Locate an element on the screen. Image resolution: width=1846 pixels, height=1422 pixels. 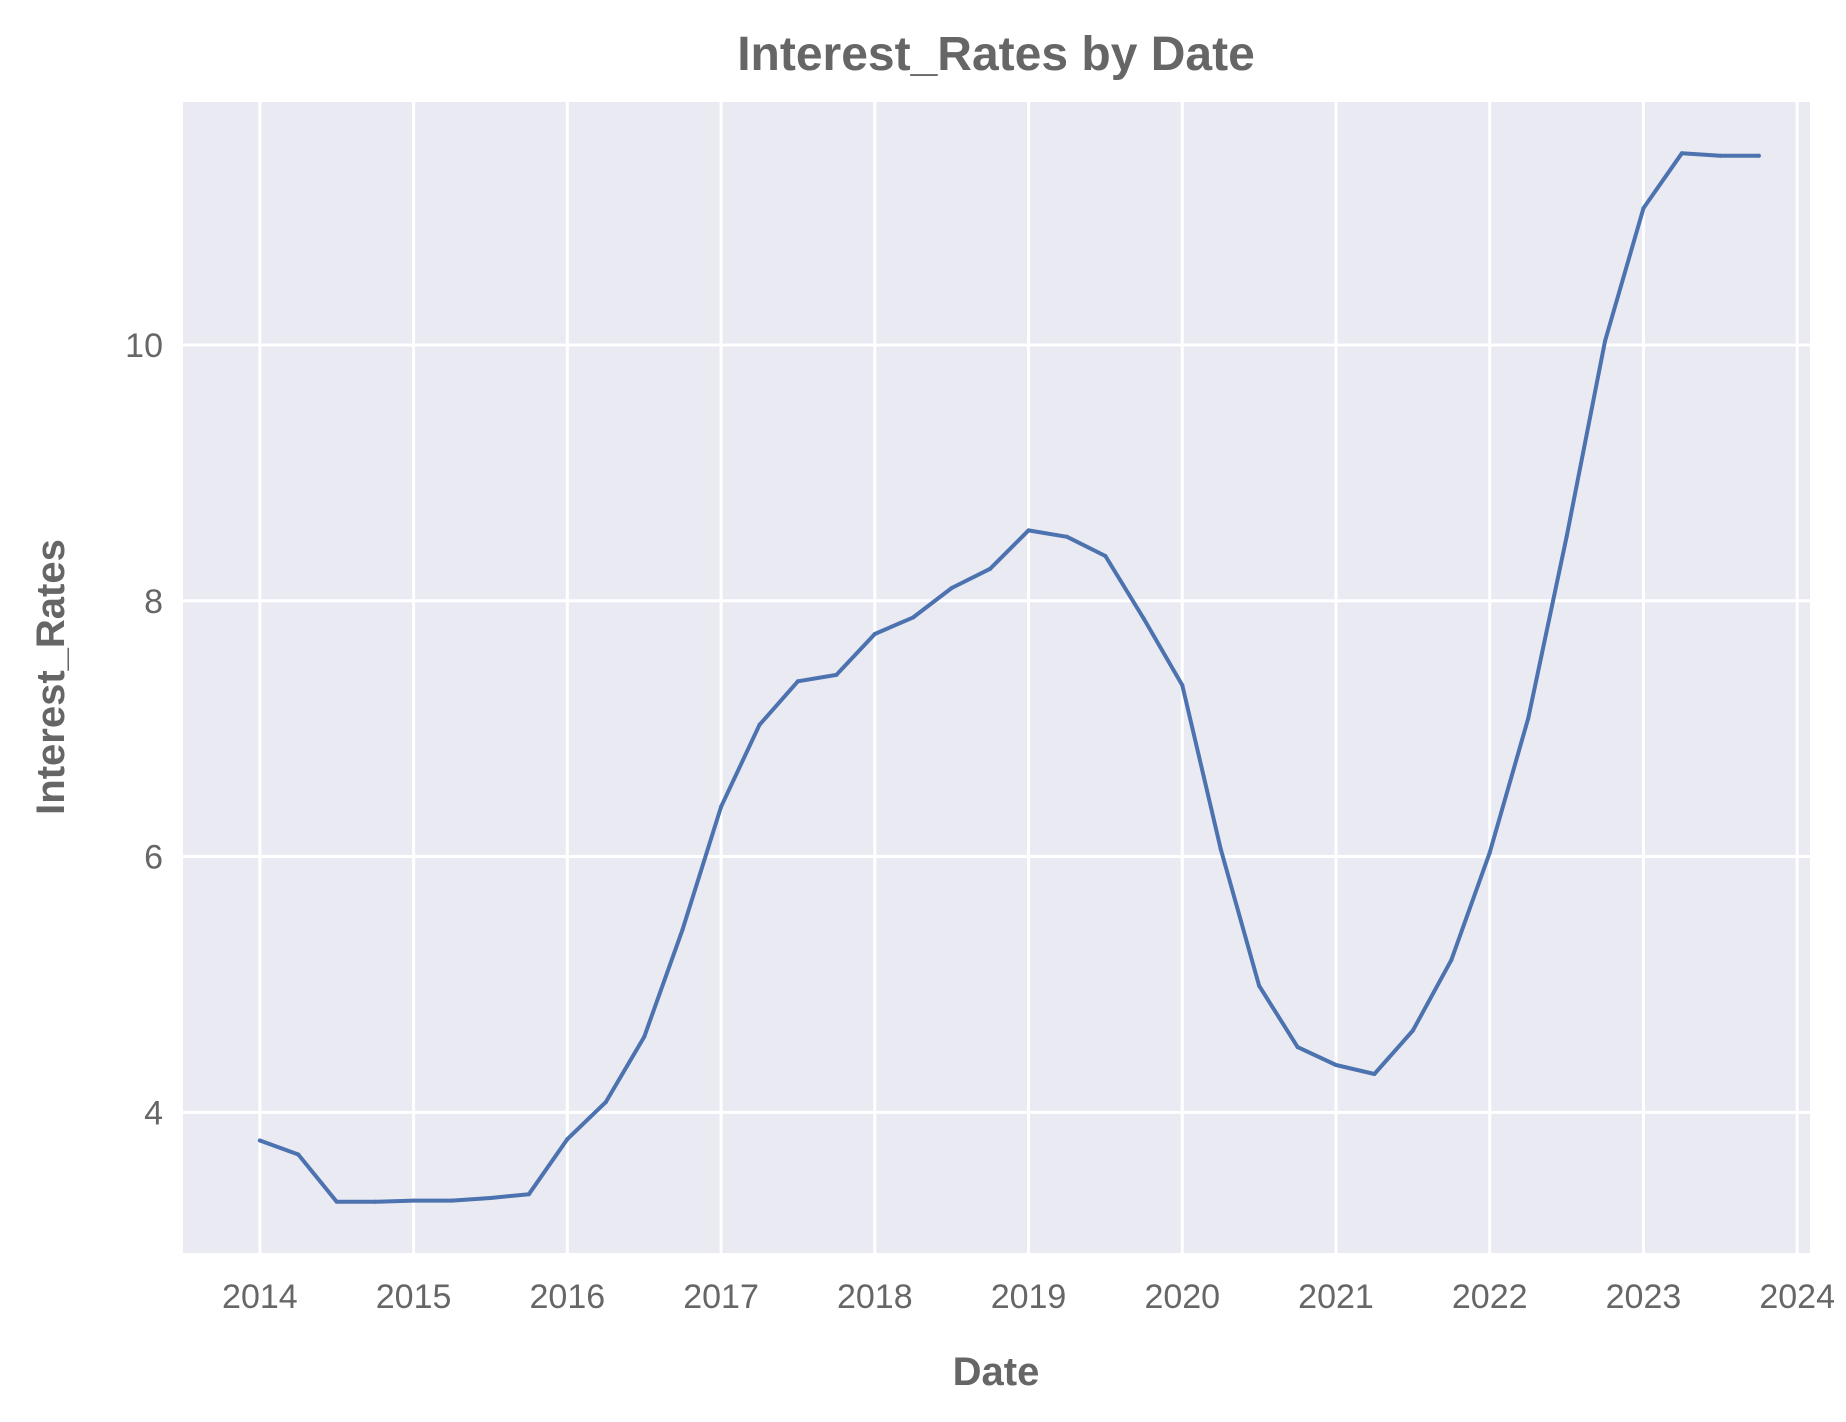
chart-title: Interest_Rates by Date is located at coordinates (996, 54).